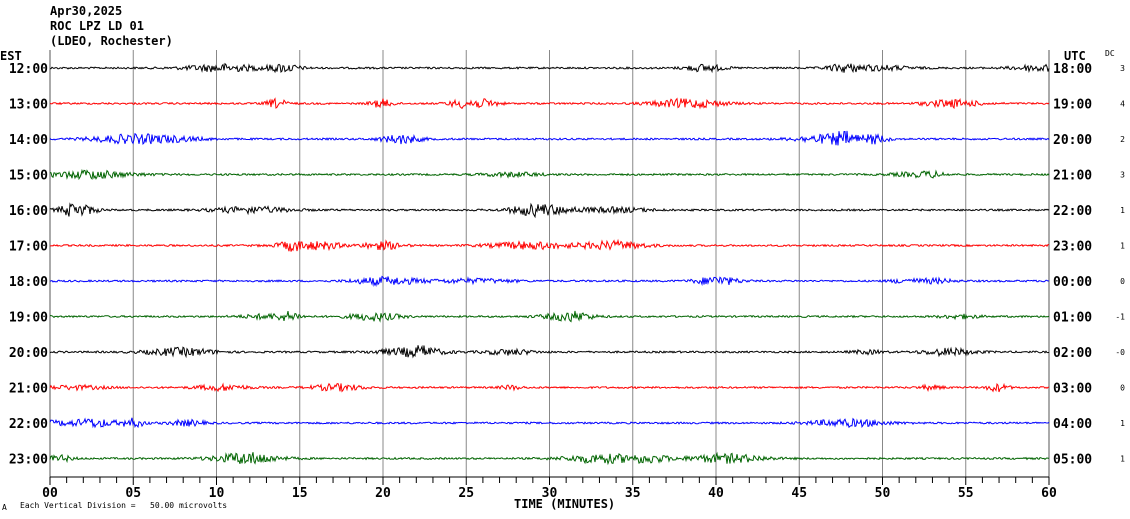  What do you see at coordinates (1075, 56) in the screenshot?
I see `utc-axis-label: UTC` at bounding box center [1075, 56].